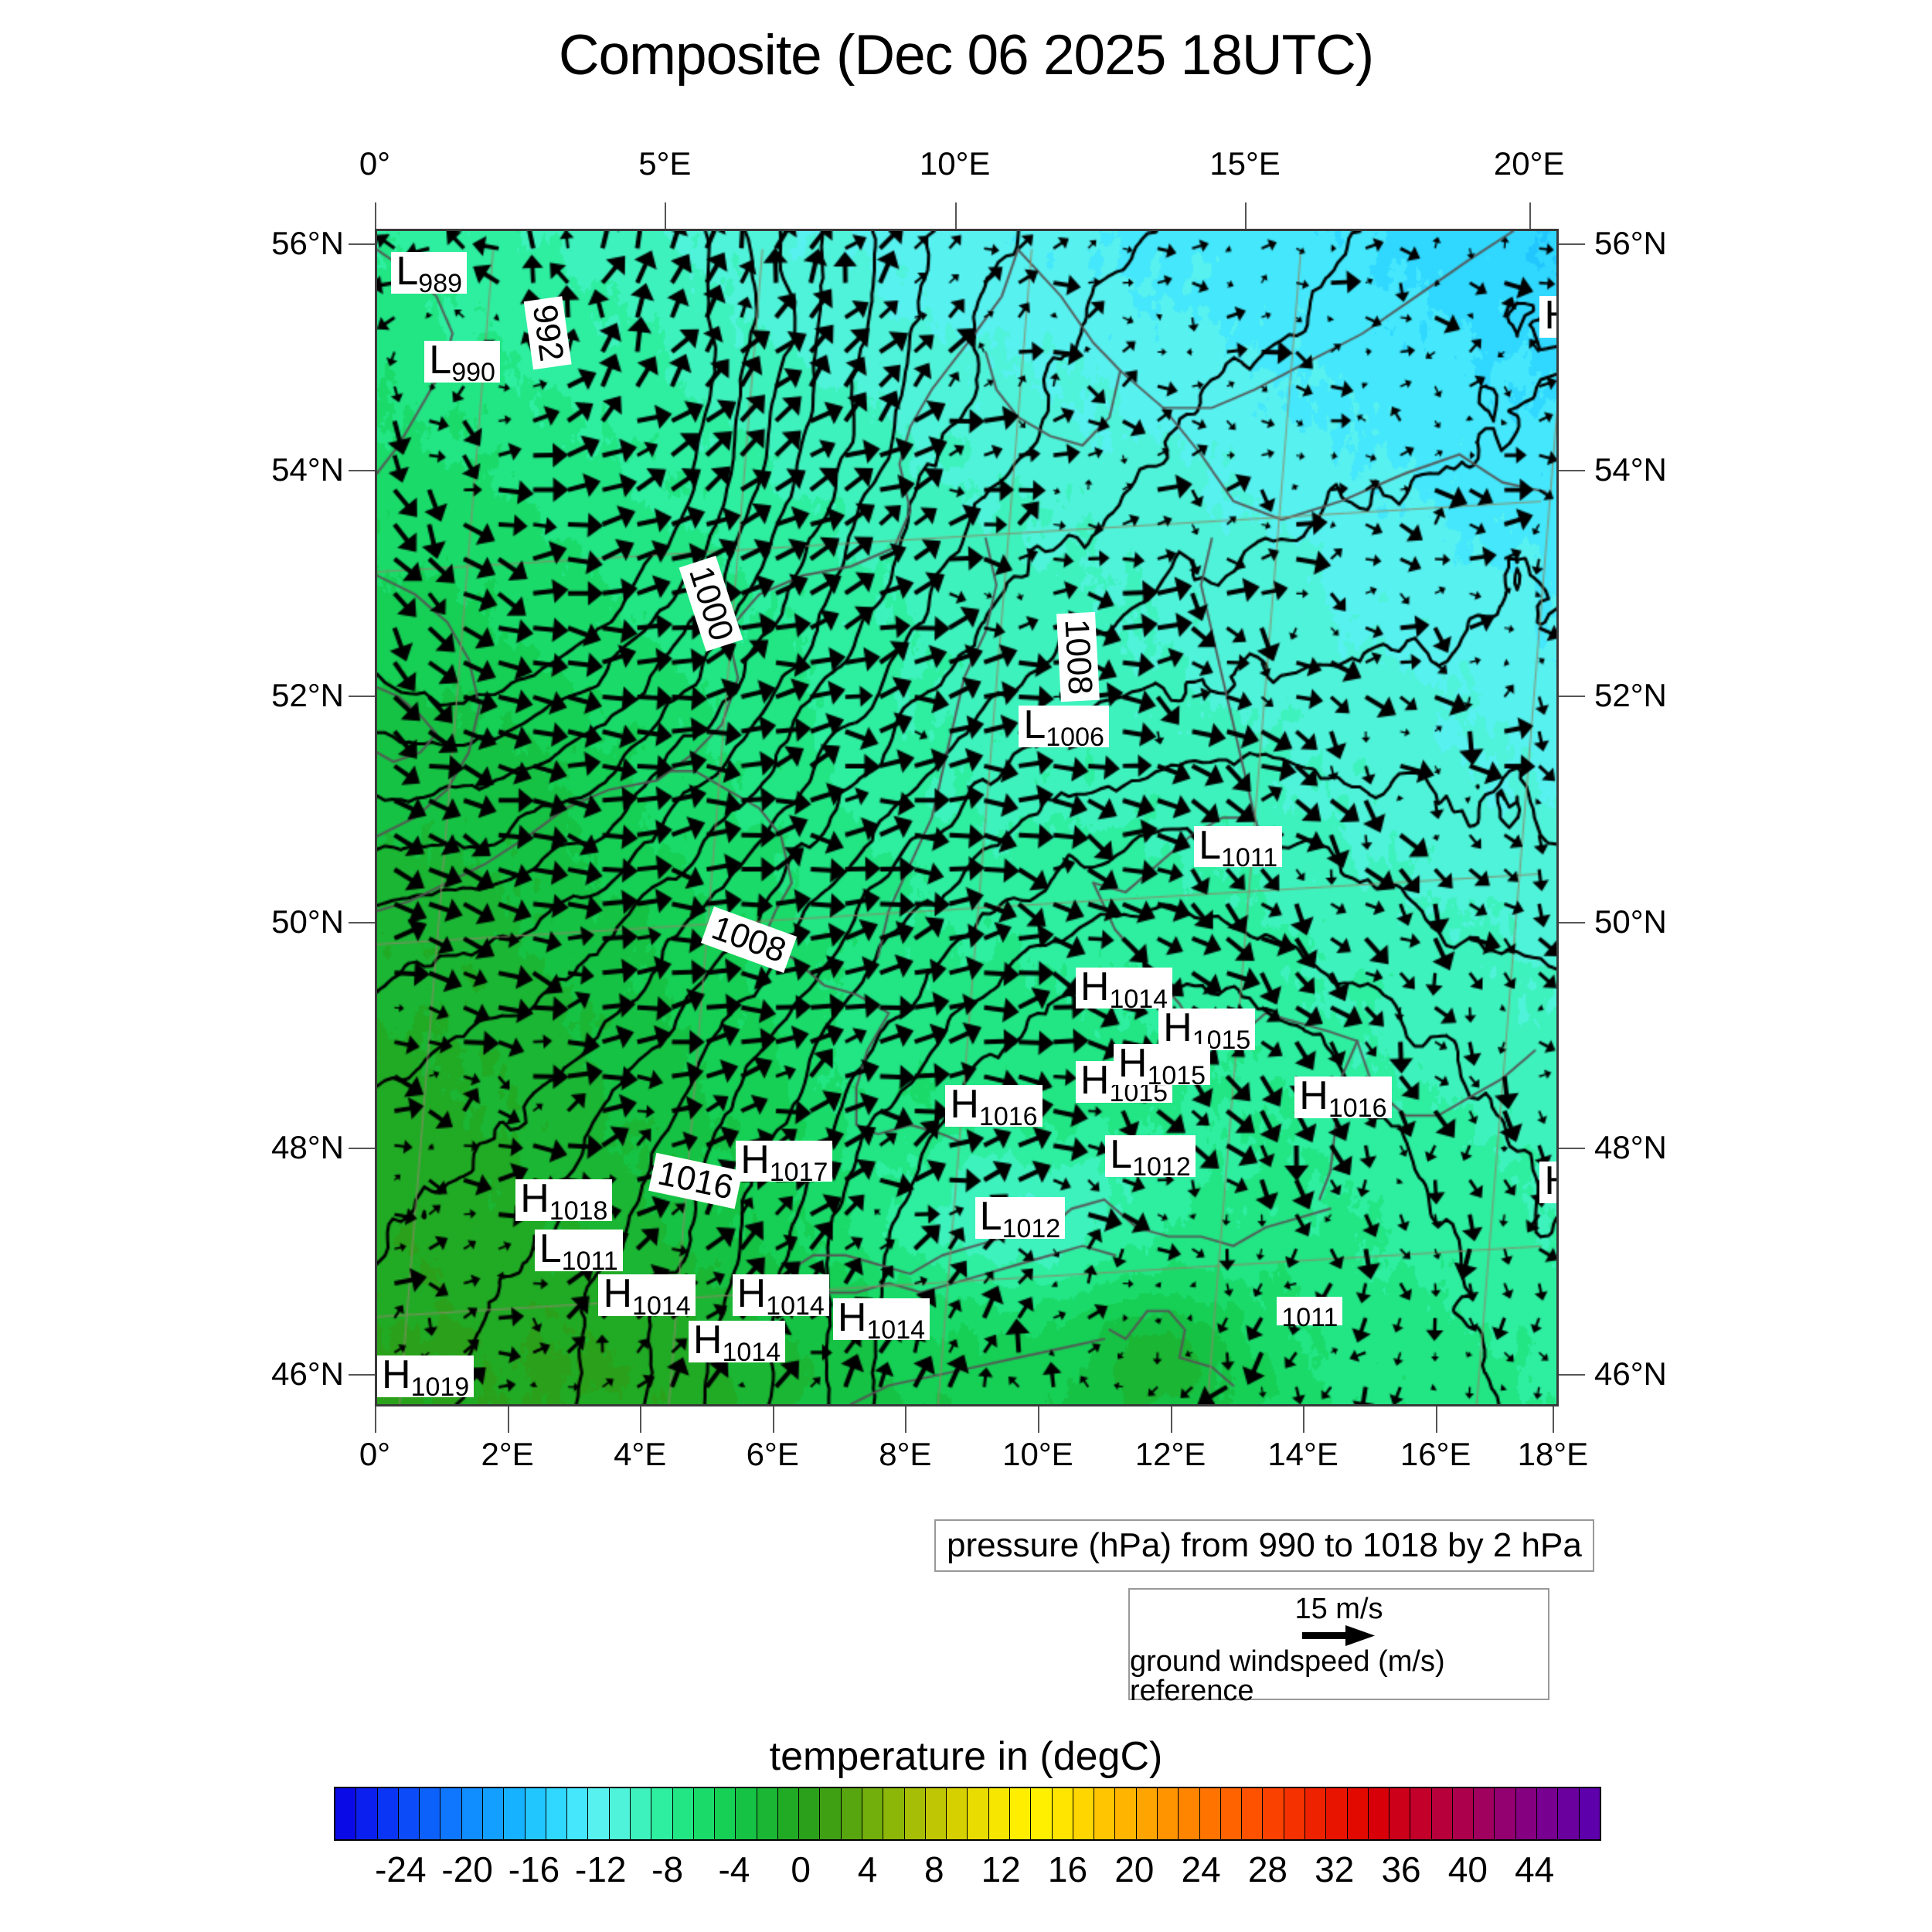  What do you see at coordinates (1529, 163) in the screenshot?
I see `longitude-tick-label-top: 20°E` at bounding box center [1529, 163].